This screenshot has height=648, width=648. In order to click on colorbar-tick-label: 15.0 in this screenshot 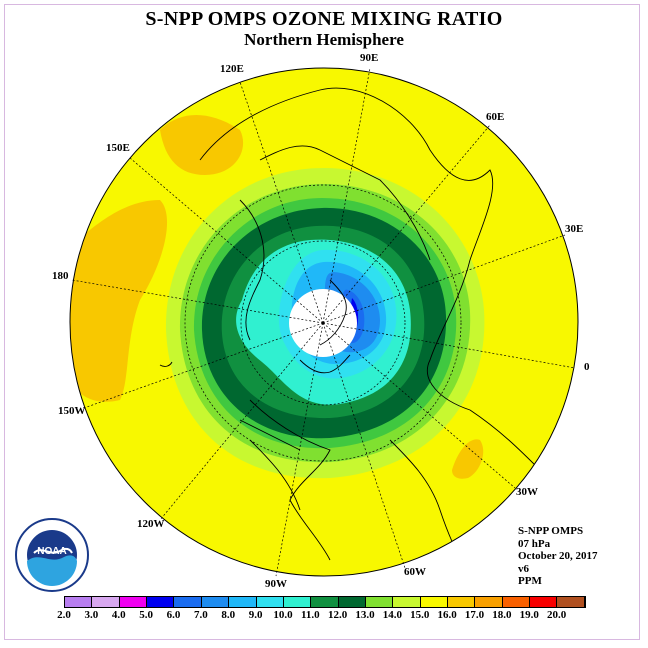, I will do `click(420, 615)`.